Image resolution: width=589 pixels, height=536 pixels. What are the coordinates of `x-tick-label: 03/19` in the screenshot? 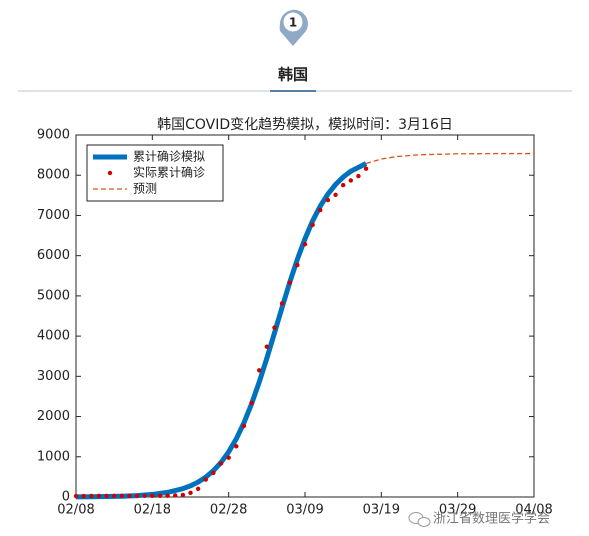 It's located at (381, 510).